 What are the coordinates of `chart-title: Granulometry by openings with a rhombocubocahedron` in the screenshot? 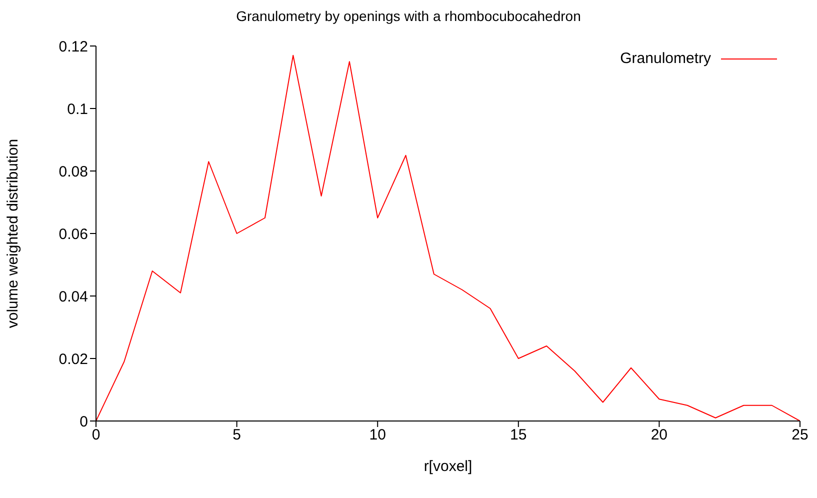 It's located at (408, 16).